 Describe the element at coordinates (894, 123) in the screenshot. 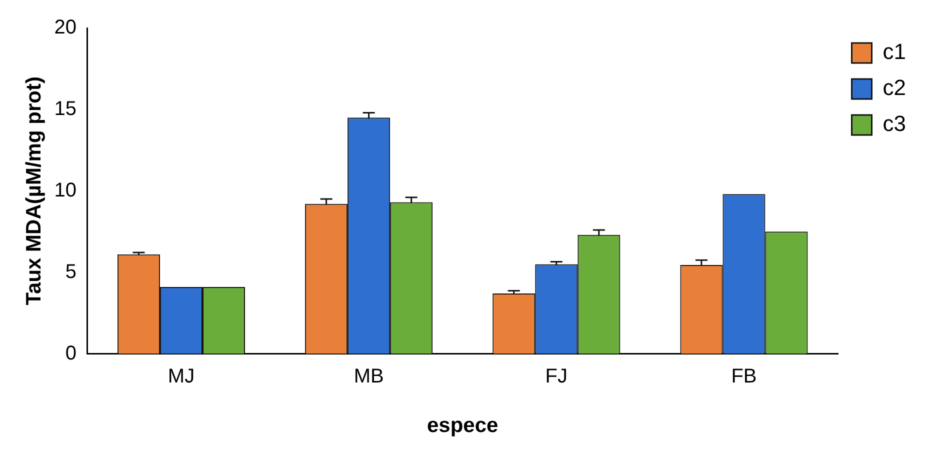

I see `legend-label: c3` at that location.